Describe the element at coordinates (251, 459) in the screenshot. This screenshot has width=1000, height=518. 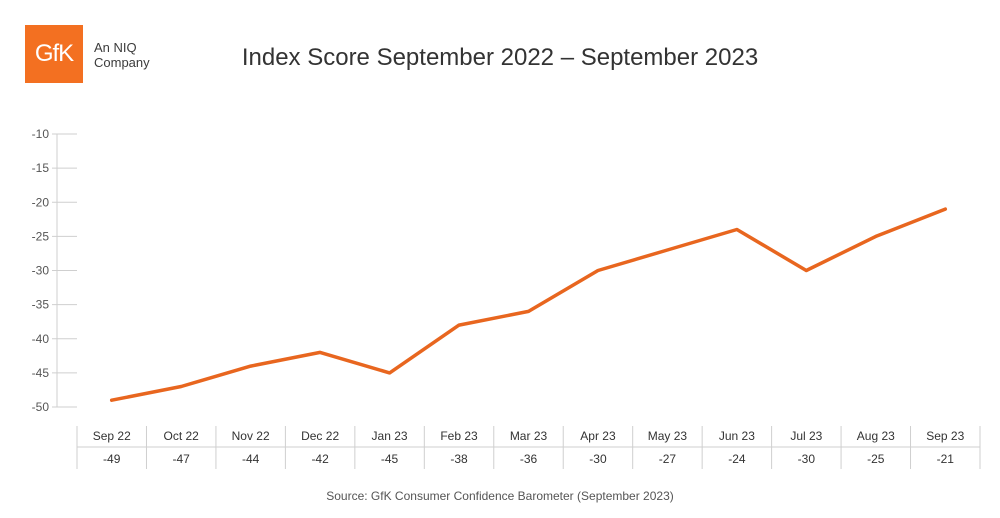
I see `data-value-label: -44` at that location.